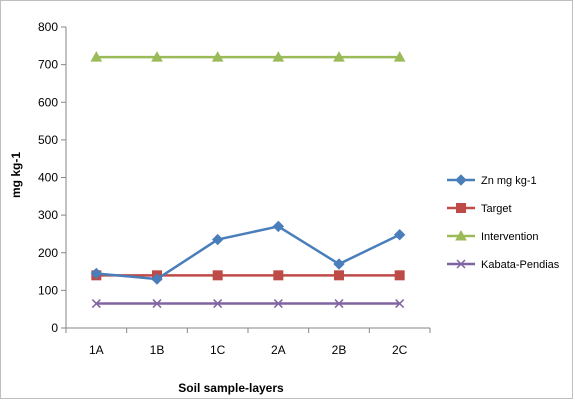 The height and width of the screenshot is (401, 575). What do you see at coordinates (48, 102) in the screenshot?
I see `y-tick-label: 600` at bounding box center [48, 102].